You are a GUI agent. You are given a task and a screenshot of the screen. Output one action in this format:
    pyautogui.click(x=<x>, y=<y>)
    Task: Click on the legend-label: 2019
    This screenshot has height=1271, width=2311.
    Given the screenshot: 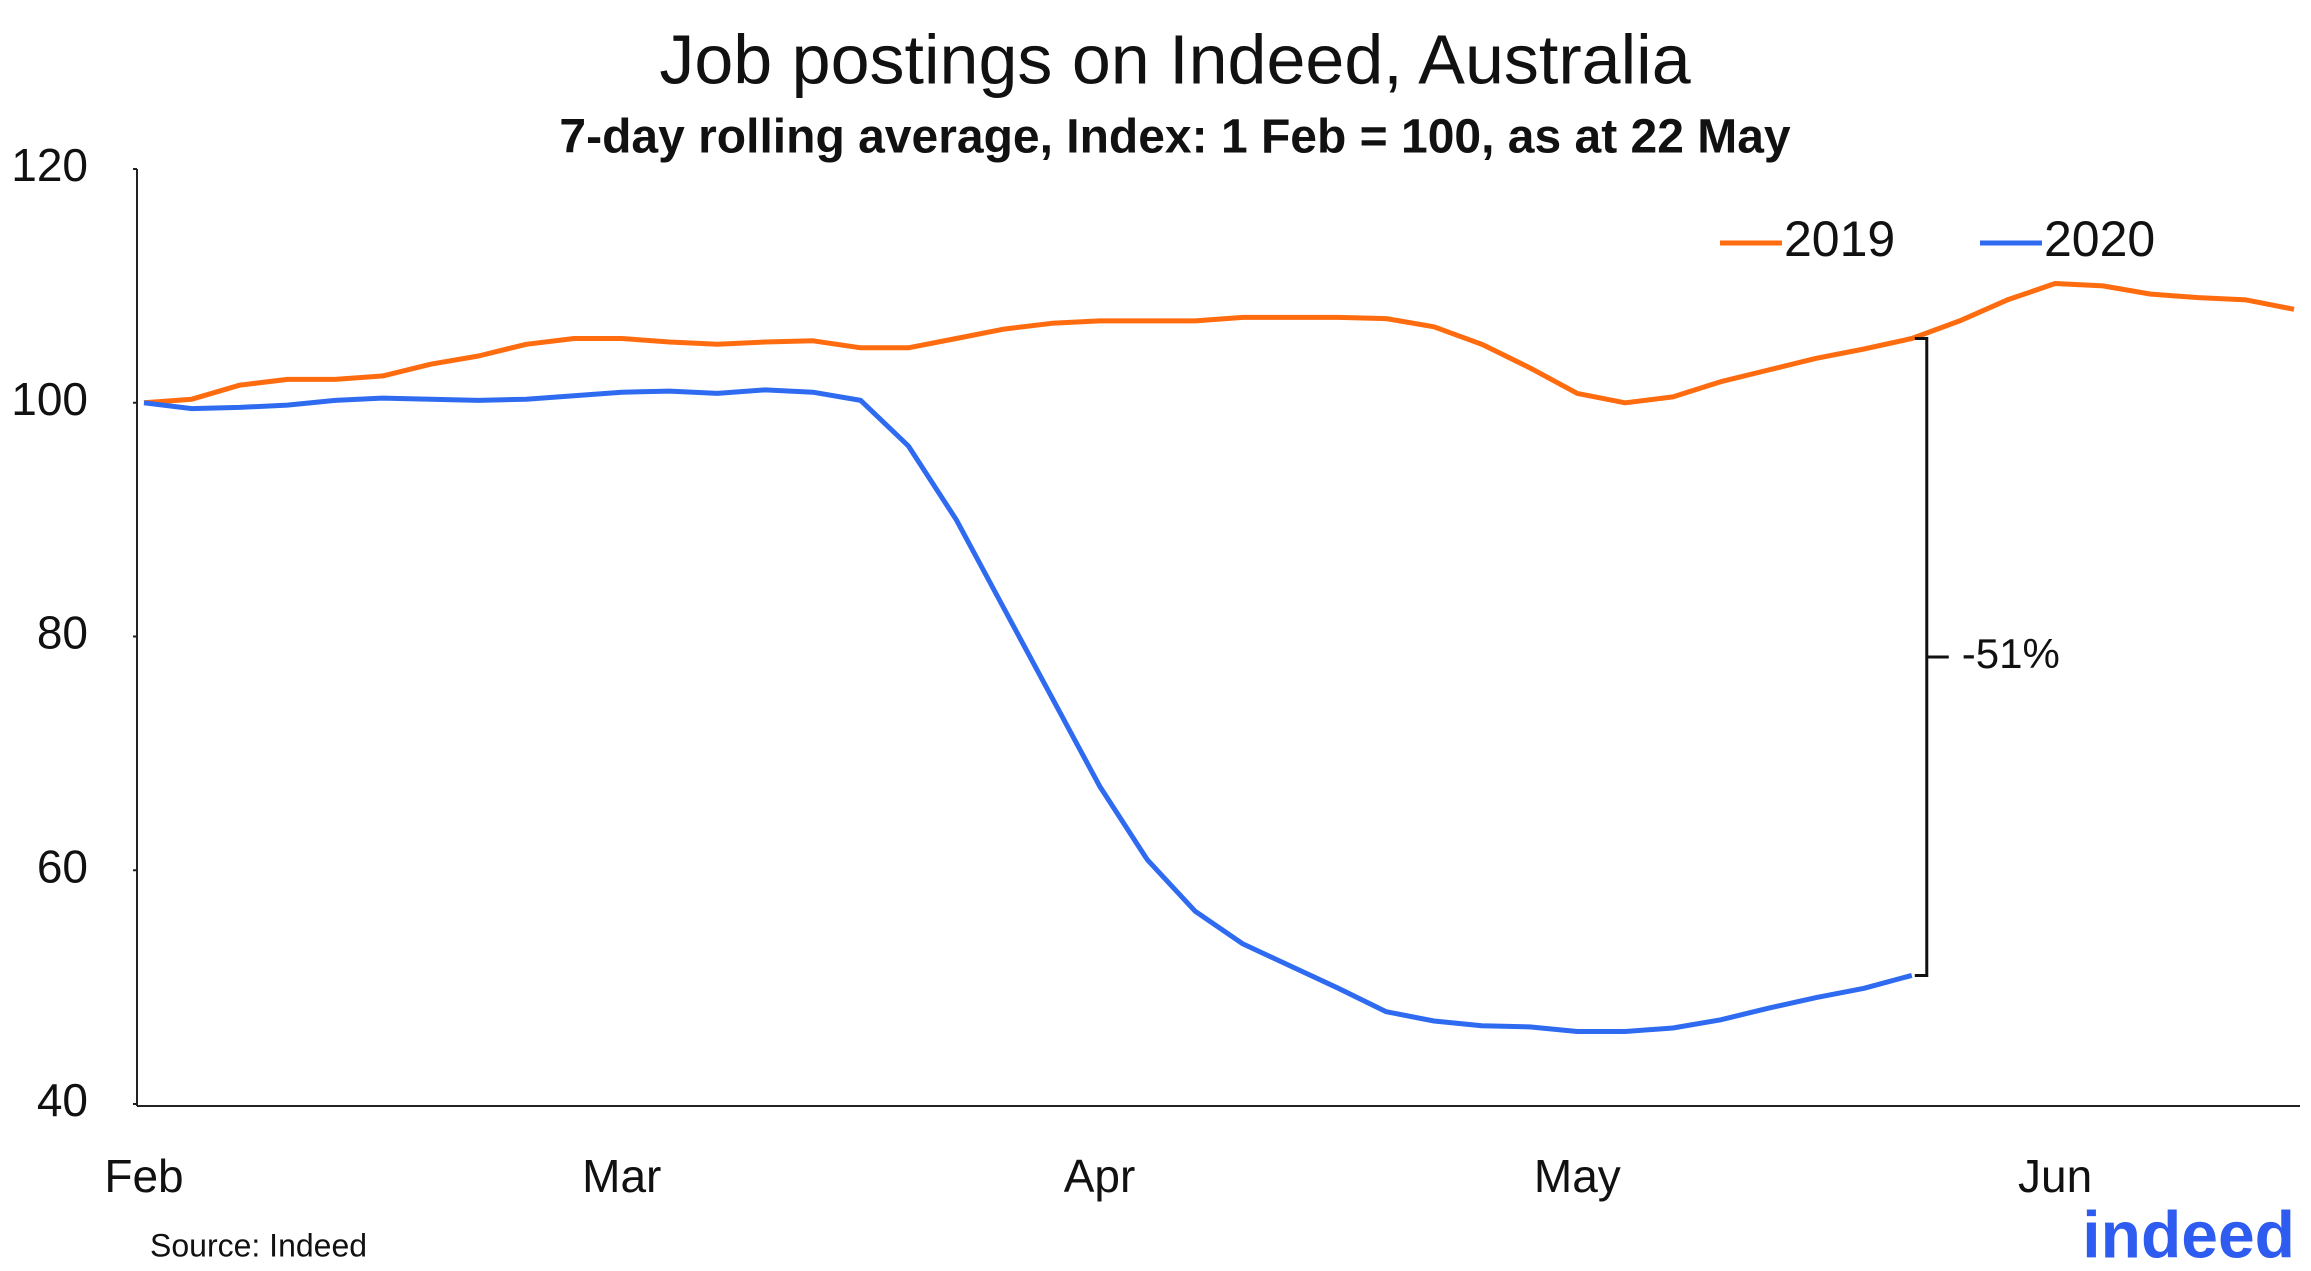 What is the action you would take?
    pyautogui.click(x=1839, y=239)
    